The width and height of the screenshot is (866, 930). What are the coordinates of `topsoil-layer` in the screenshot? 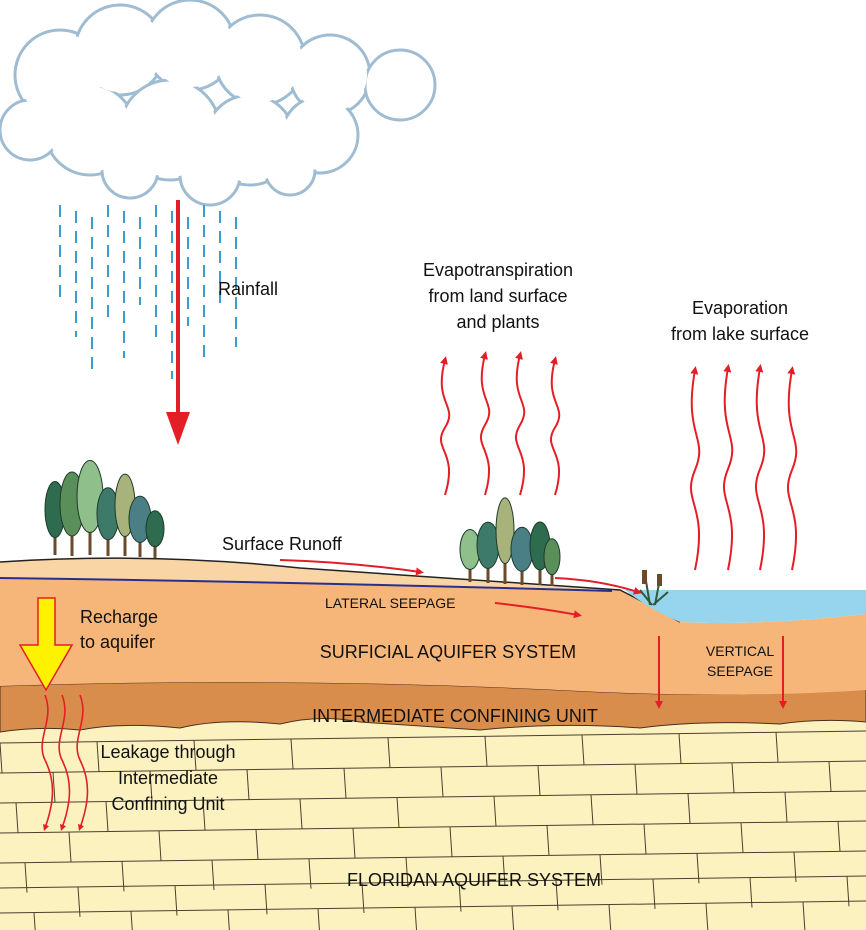 It's located at (310, 574).